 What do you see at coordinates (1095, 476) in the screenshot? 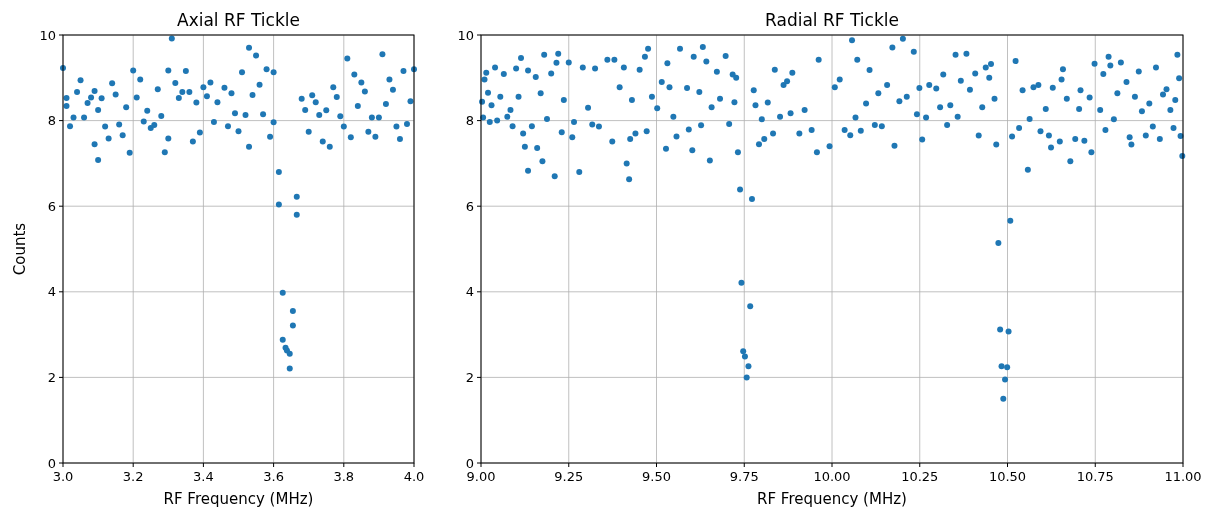
I see `x-tick-label: 10.75` at bounding box center [1095, 476].